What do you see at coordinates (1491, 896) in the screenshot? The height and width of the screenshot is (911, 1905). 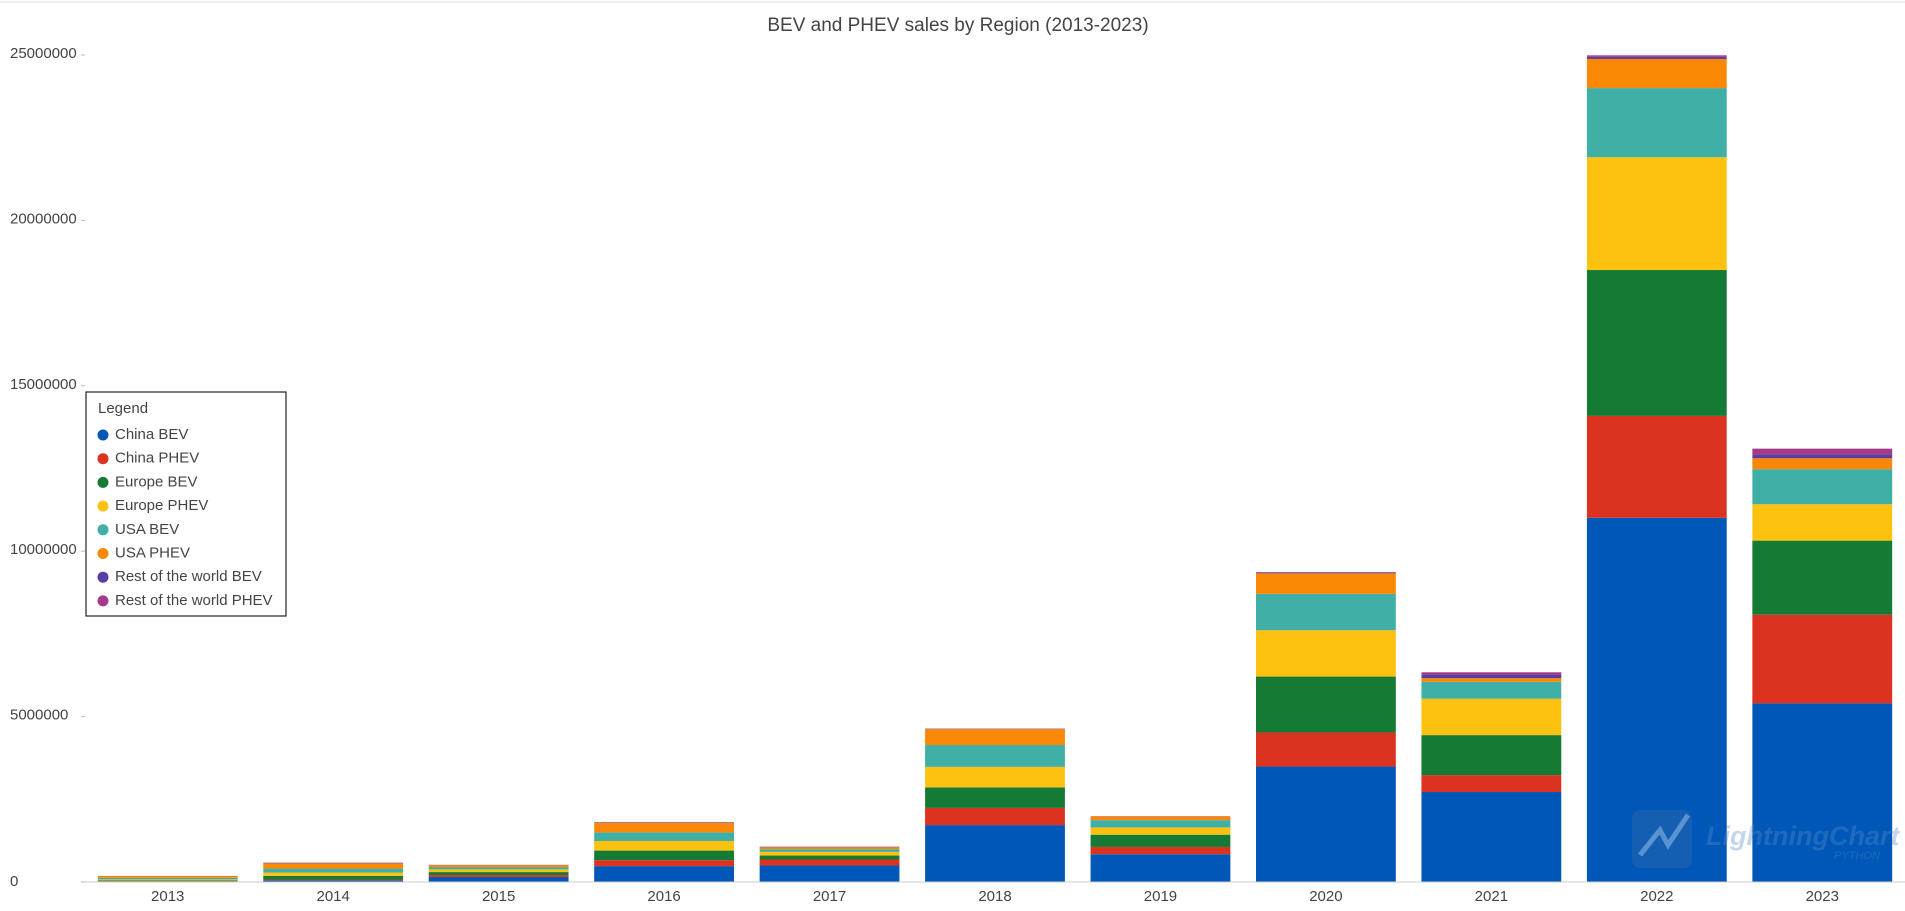 I see `x-tick-label: 2021` at bounding box center [1491, 896].